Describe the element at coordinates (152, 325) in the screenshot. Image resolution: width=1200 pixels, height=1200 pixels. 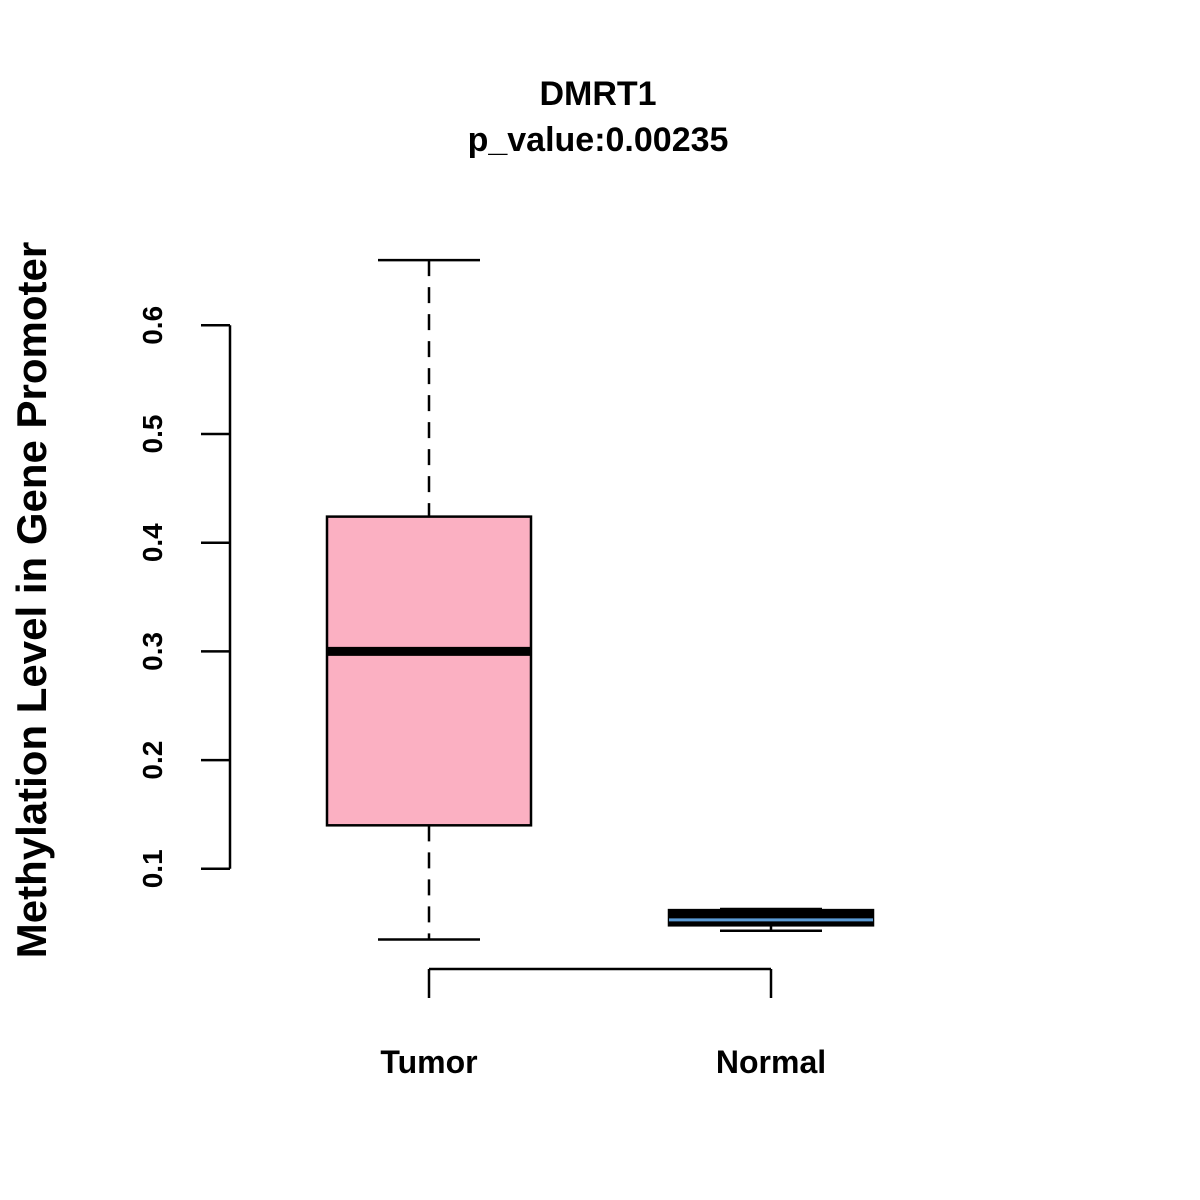
I see `y-tick-label: 0.6` at that location.